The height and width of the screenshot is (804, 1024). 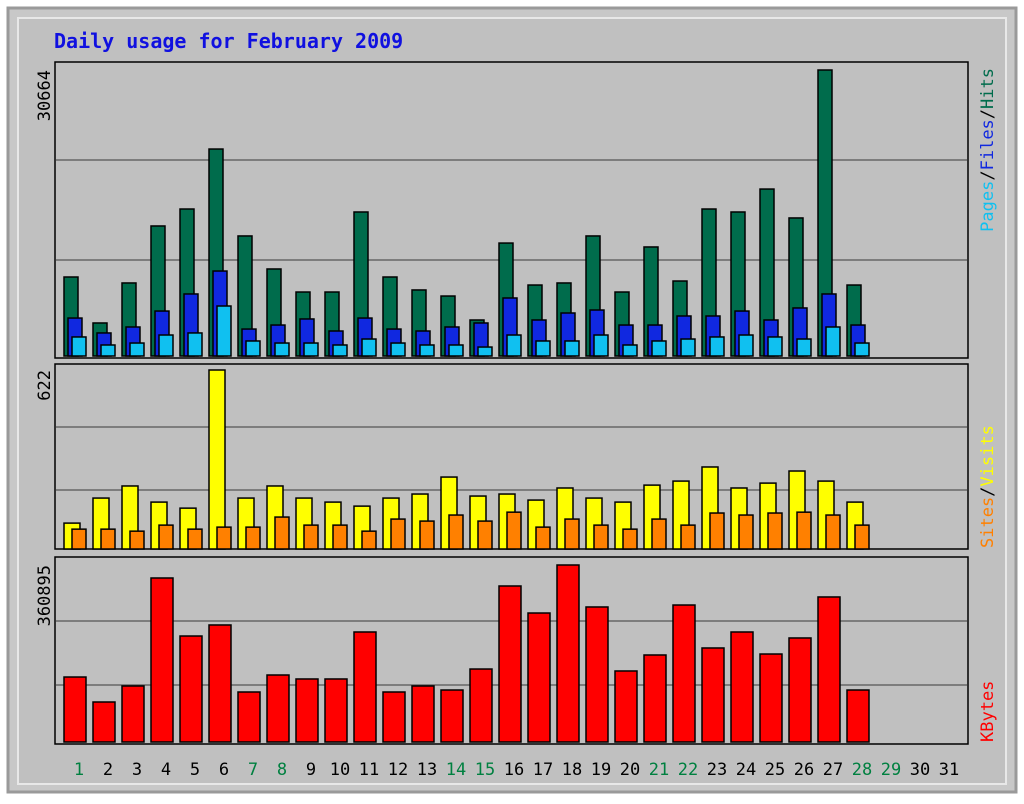 What do you see at coordinates (340, 770) in the screenshot?
I see `x-tick-label: 10` at bounding box center [340, 770].